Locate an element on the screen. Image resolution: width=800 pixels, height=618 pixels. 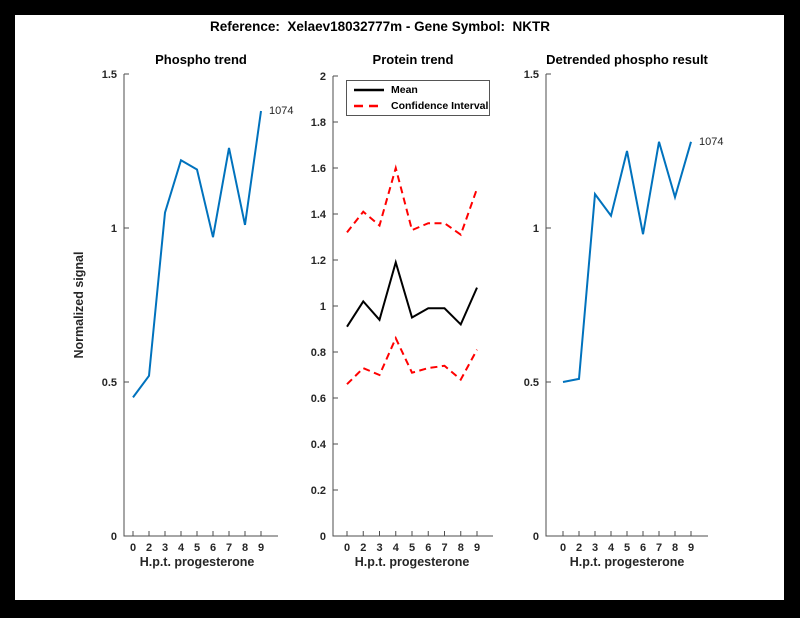
legend-label-confidence-interval: Confidence Interval is located at coordinates (440, 105).